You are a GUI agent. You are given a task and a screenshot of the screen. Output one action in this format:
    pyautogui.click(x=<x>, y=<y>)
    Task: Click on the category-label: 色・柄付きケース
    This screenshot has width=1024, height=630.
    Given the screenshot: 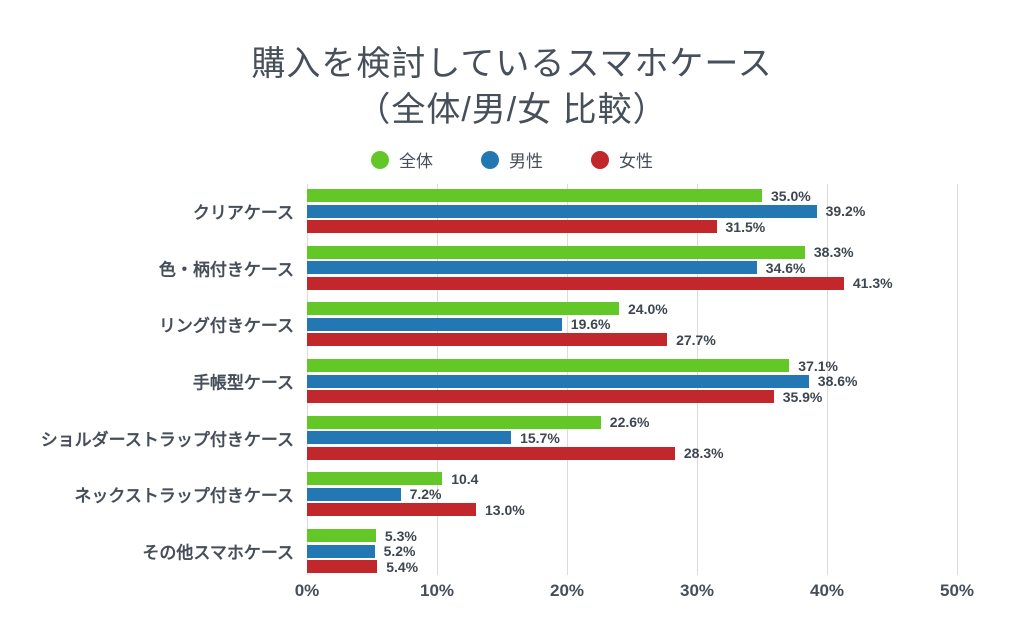 What is the action you would take?
    pyautogui.click(x=226, y=270)
    